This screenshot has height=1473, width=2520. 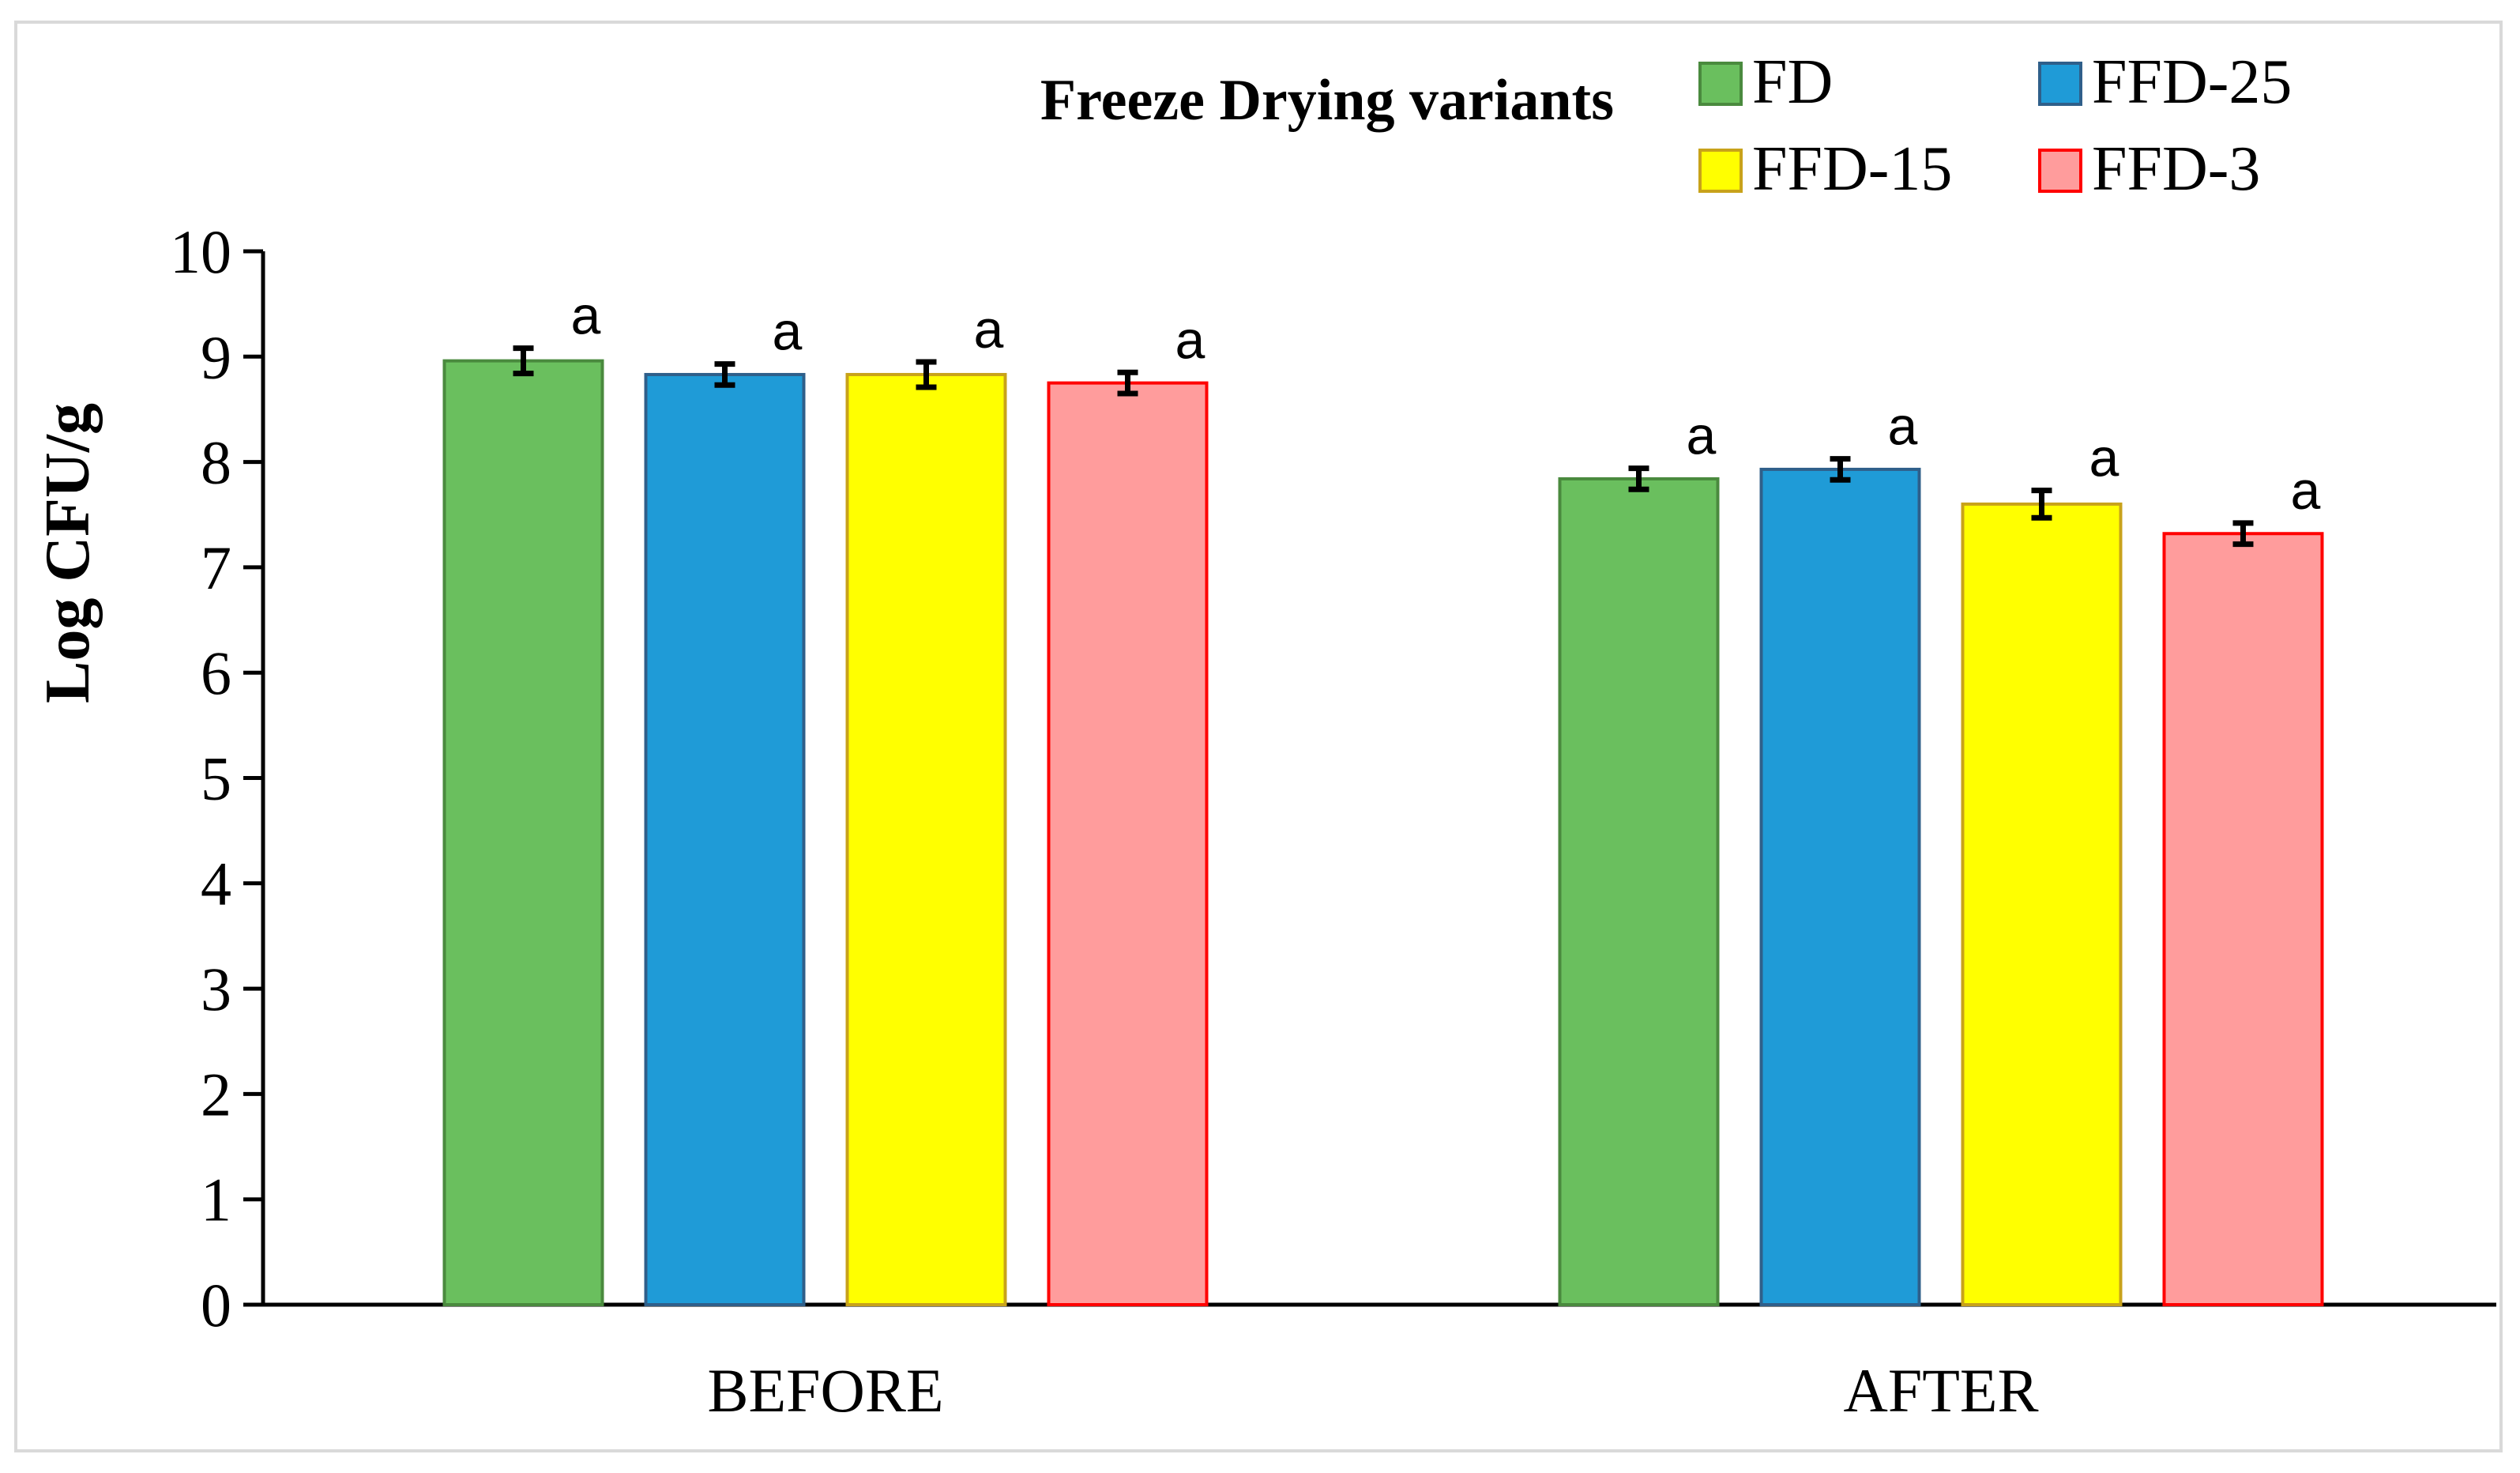 I want to click on y-tick-label: 1, so click(x=216, y=1200).